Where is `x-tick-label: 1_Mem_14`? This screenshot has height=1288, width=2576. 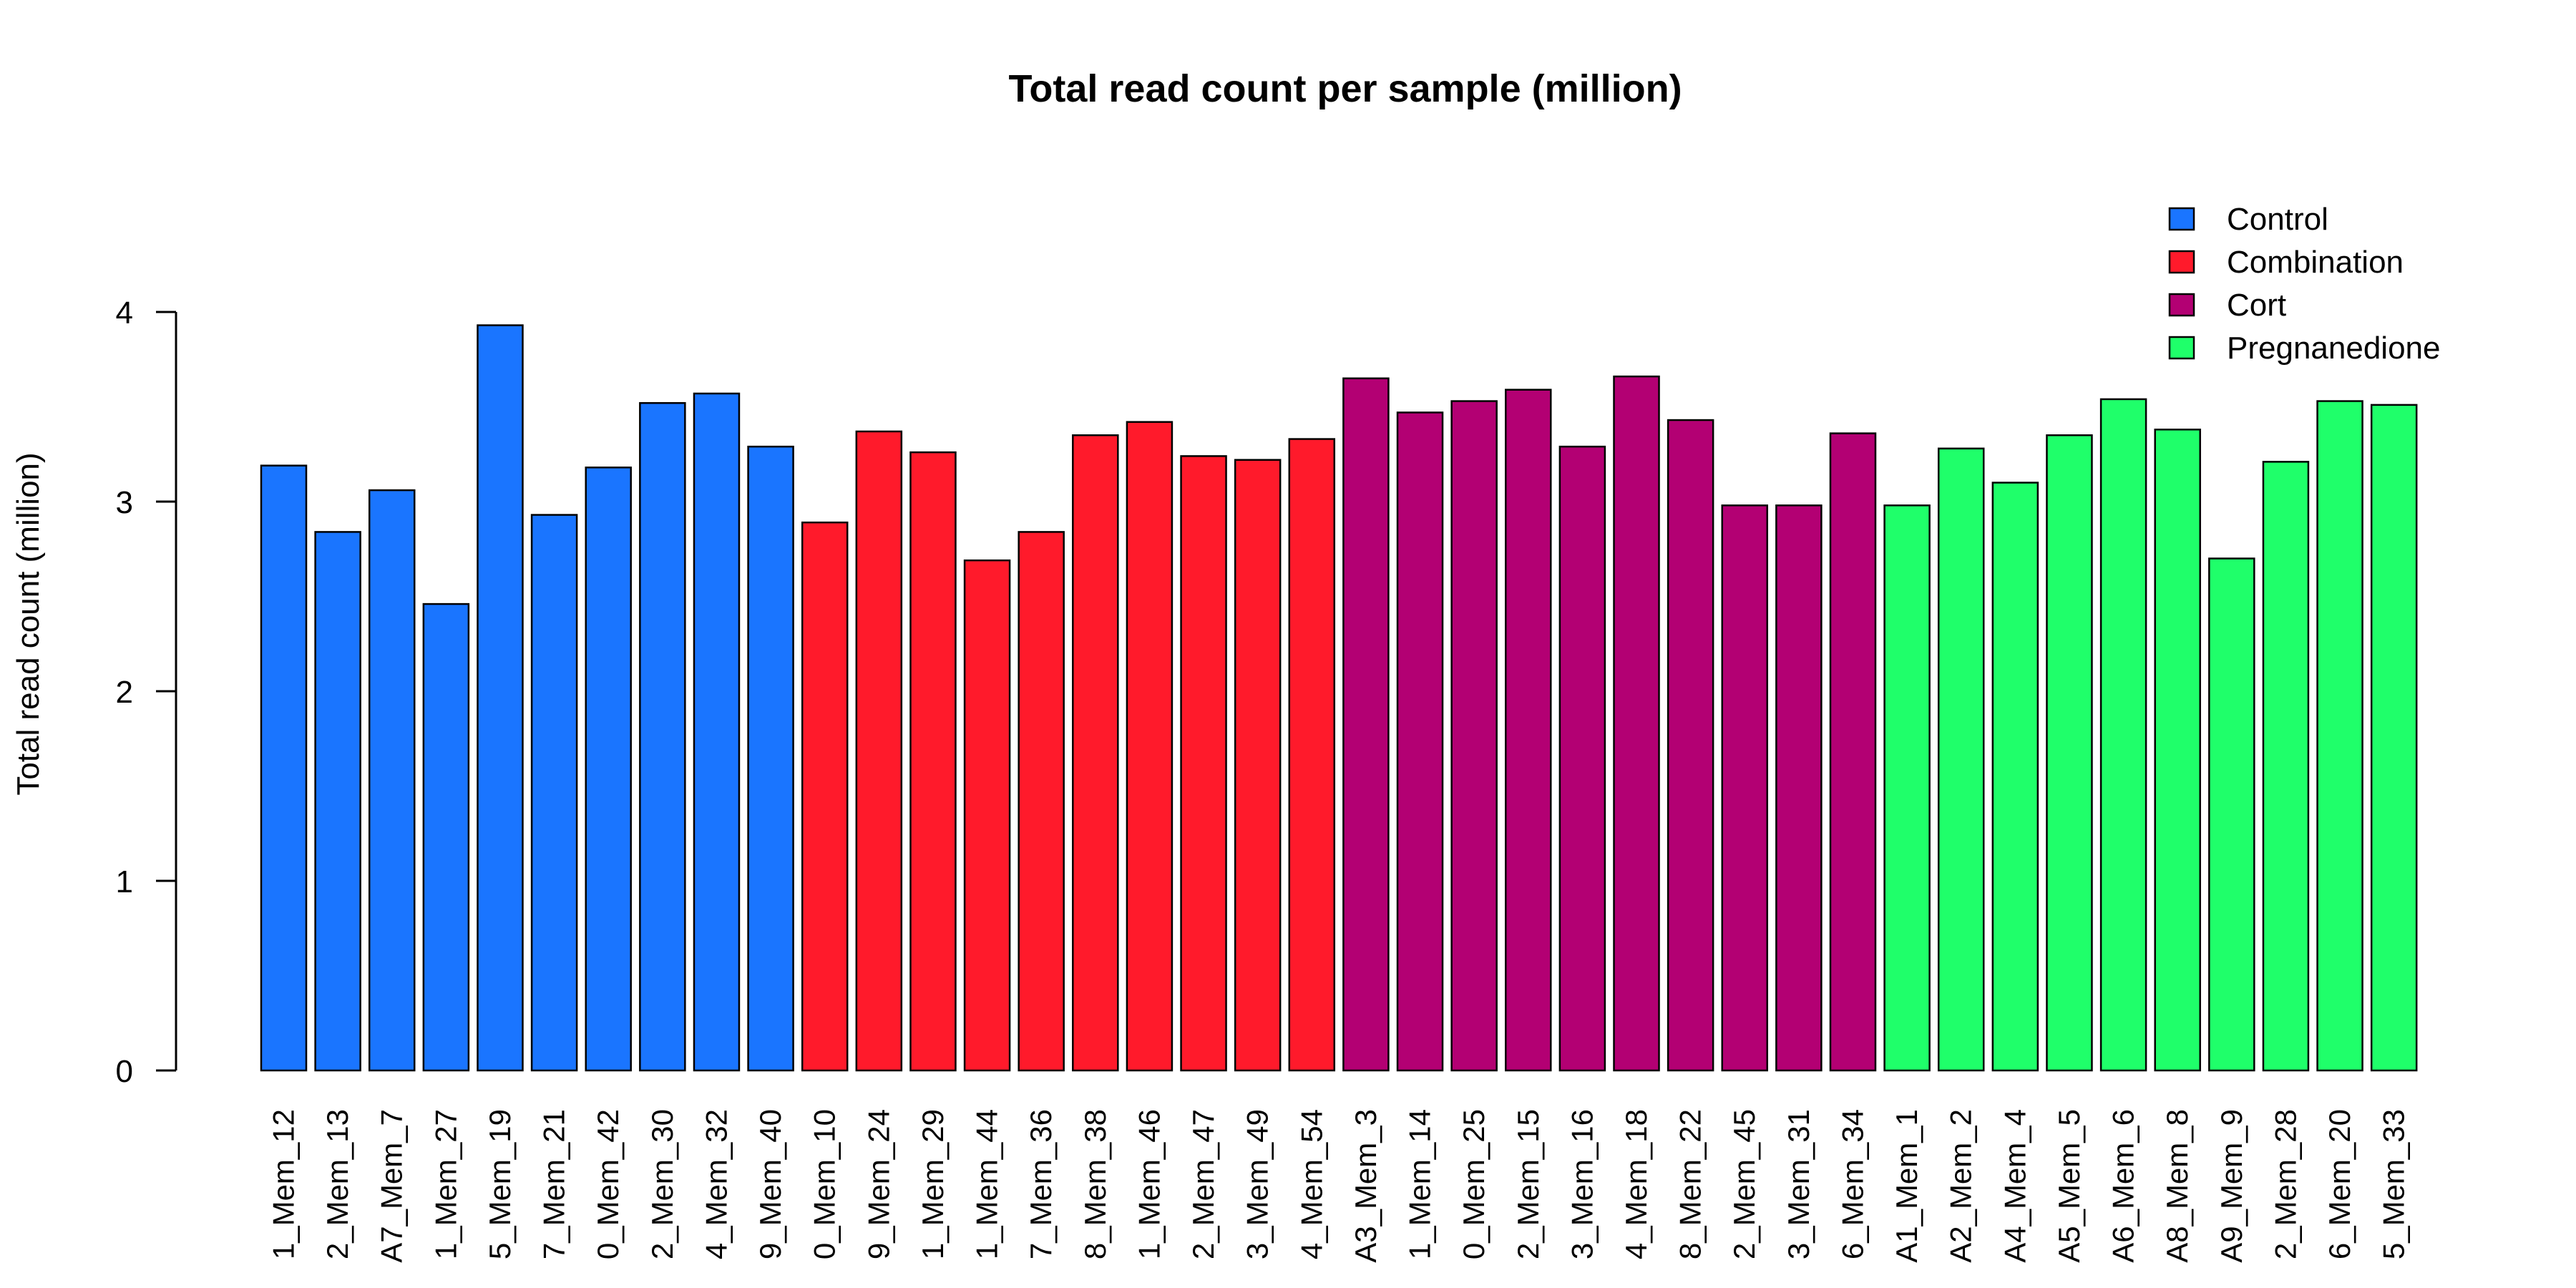 x-tick-label: 1_Mem_14 is located at coordinates (1420, 1184).